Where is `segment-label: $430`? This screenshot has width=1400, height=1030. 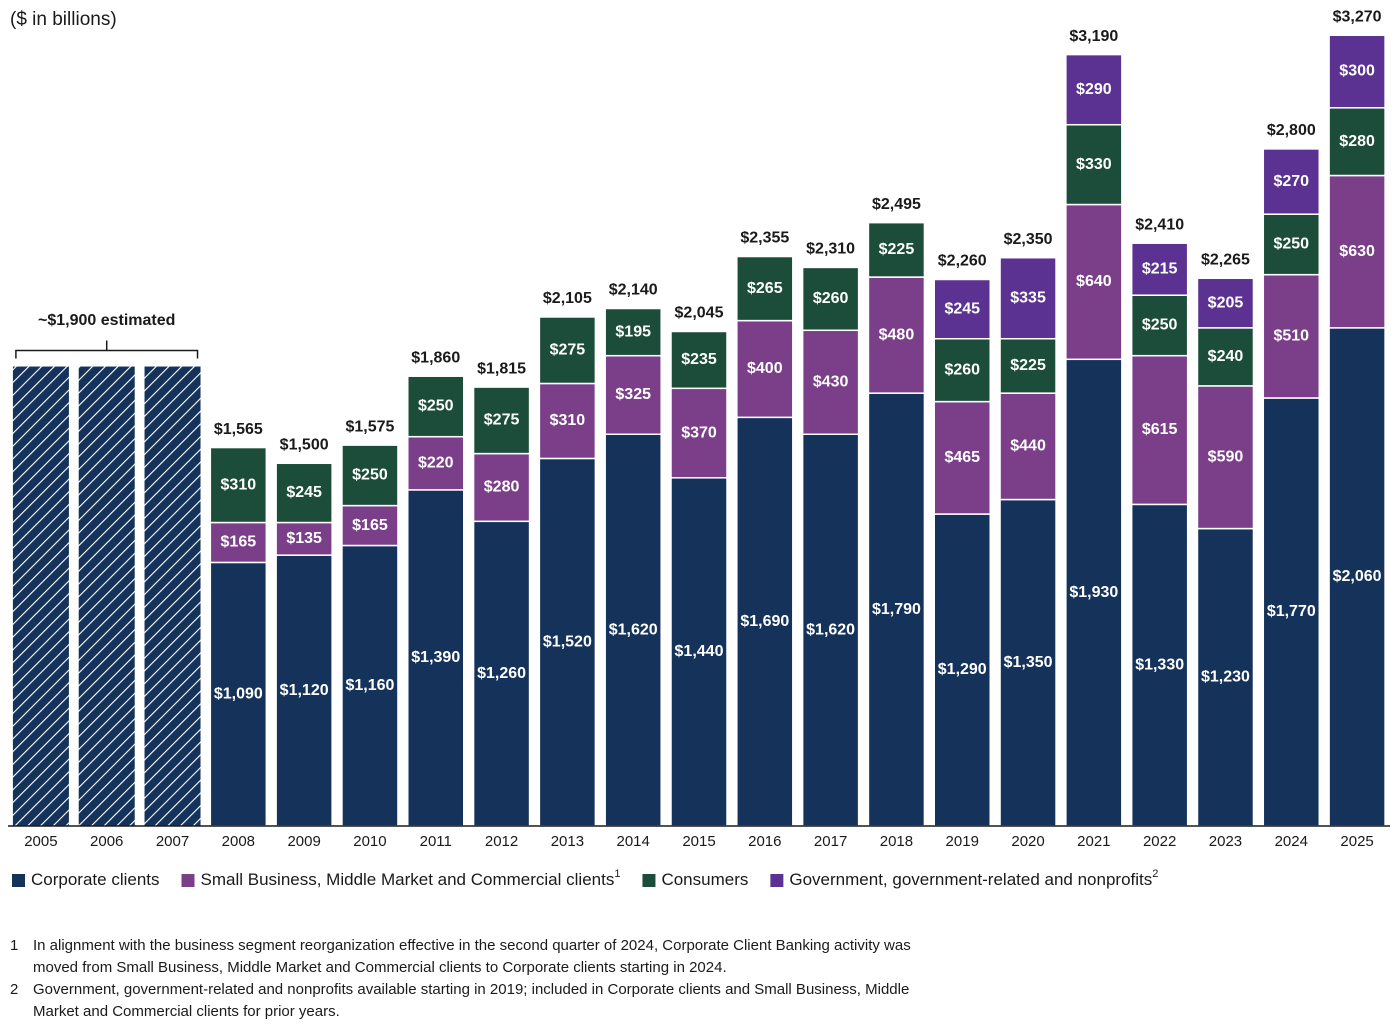 segment-label: $430 is located at coordinates (831, 381).